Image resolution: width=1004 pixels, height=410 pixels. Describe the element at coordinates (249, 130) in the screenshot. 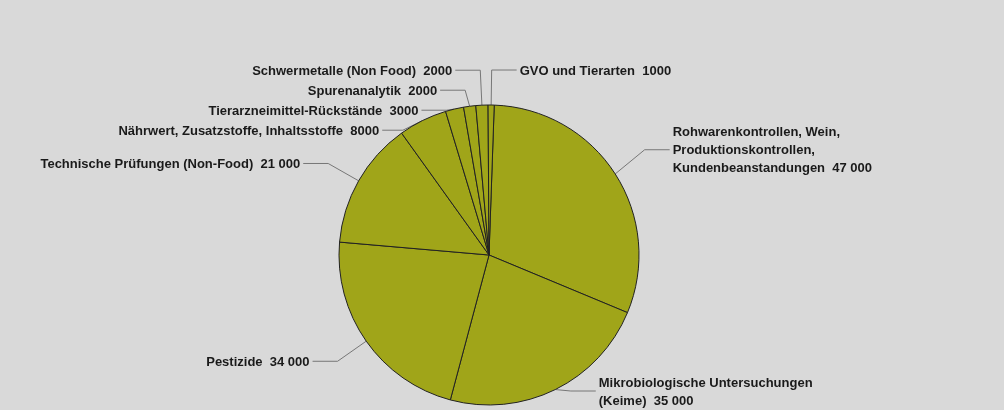

I see `slice-label: Nährwert, Zusatzstoffe, Inhaltsstoffe 8000` at that location.